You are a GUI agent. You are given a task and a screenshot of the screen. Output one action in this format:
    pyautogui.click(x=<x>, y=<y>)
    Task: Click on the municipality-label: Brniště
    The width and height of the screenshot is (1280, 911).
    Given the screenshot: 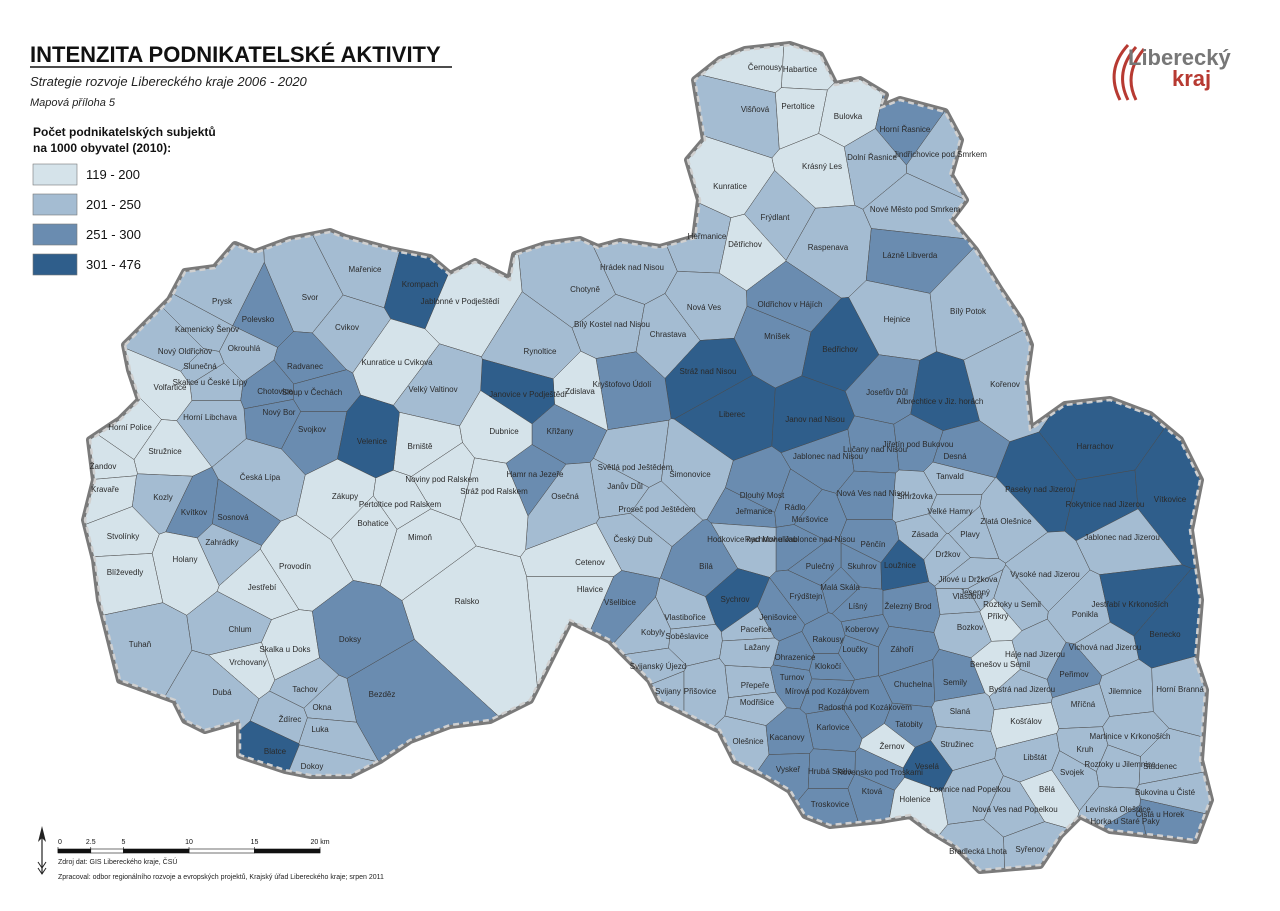 What is the action you would take?
    pyautogui.click(x=420, y=446)
    